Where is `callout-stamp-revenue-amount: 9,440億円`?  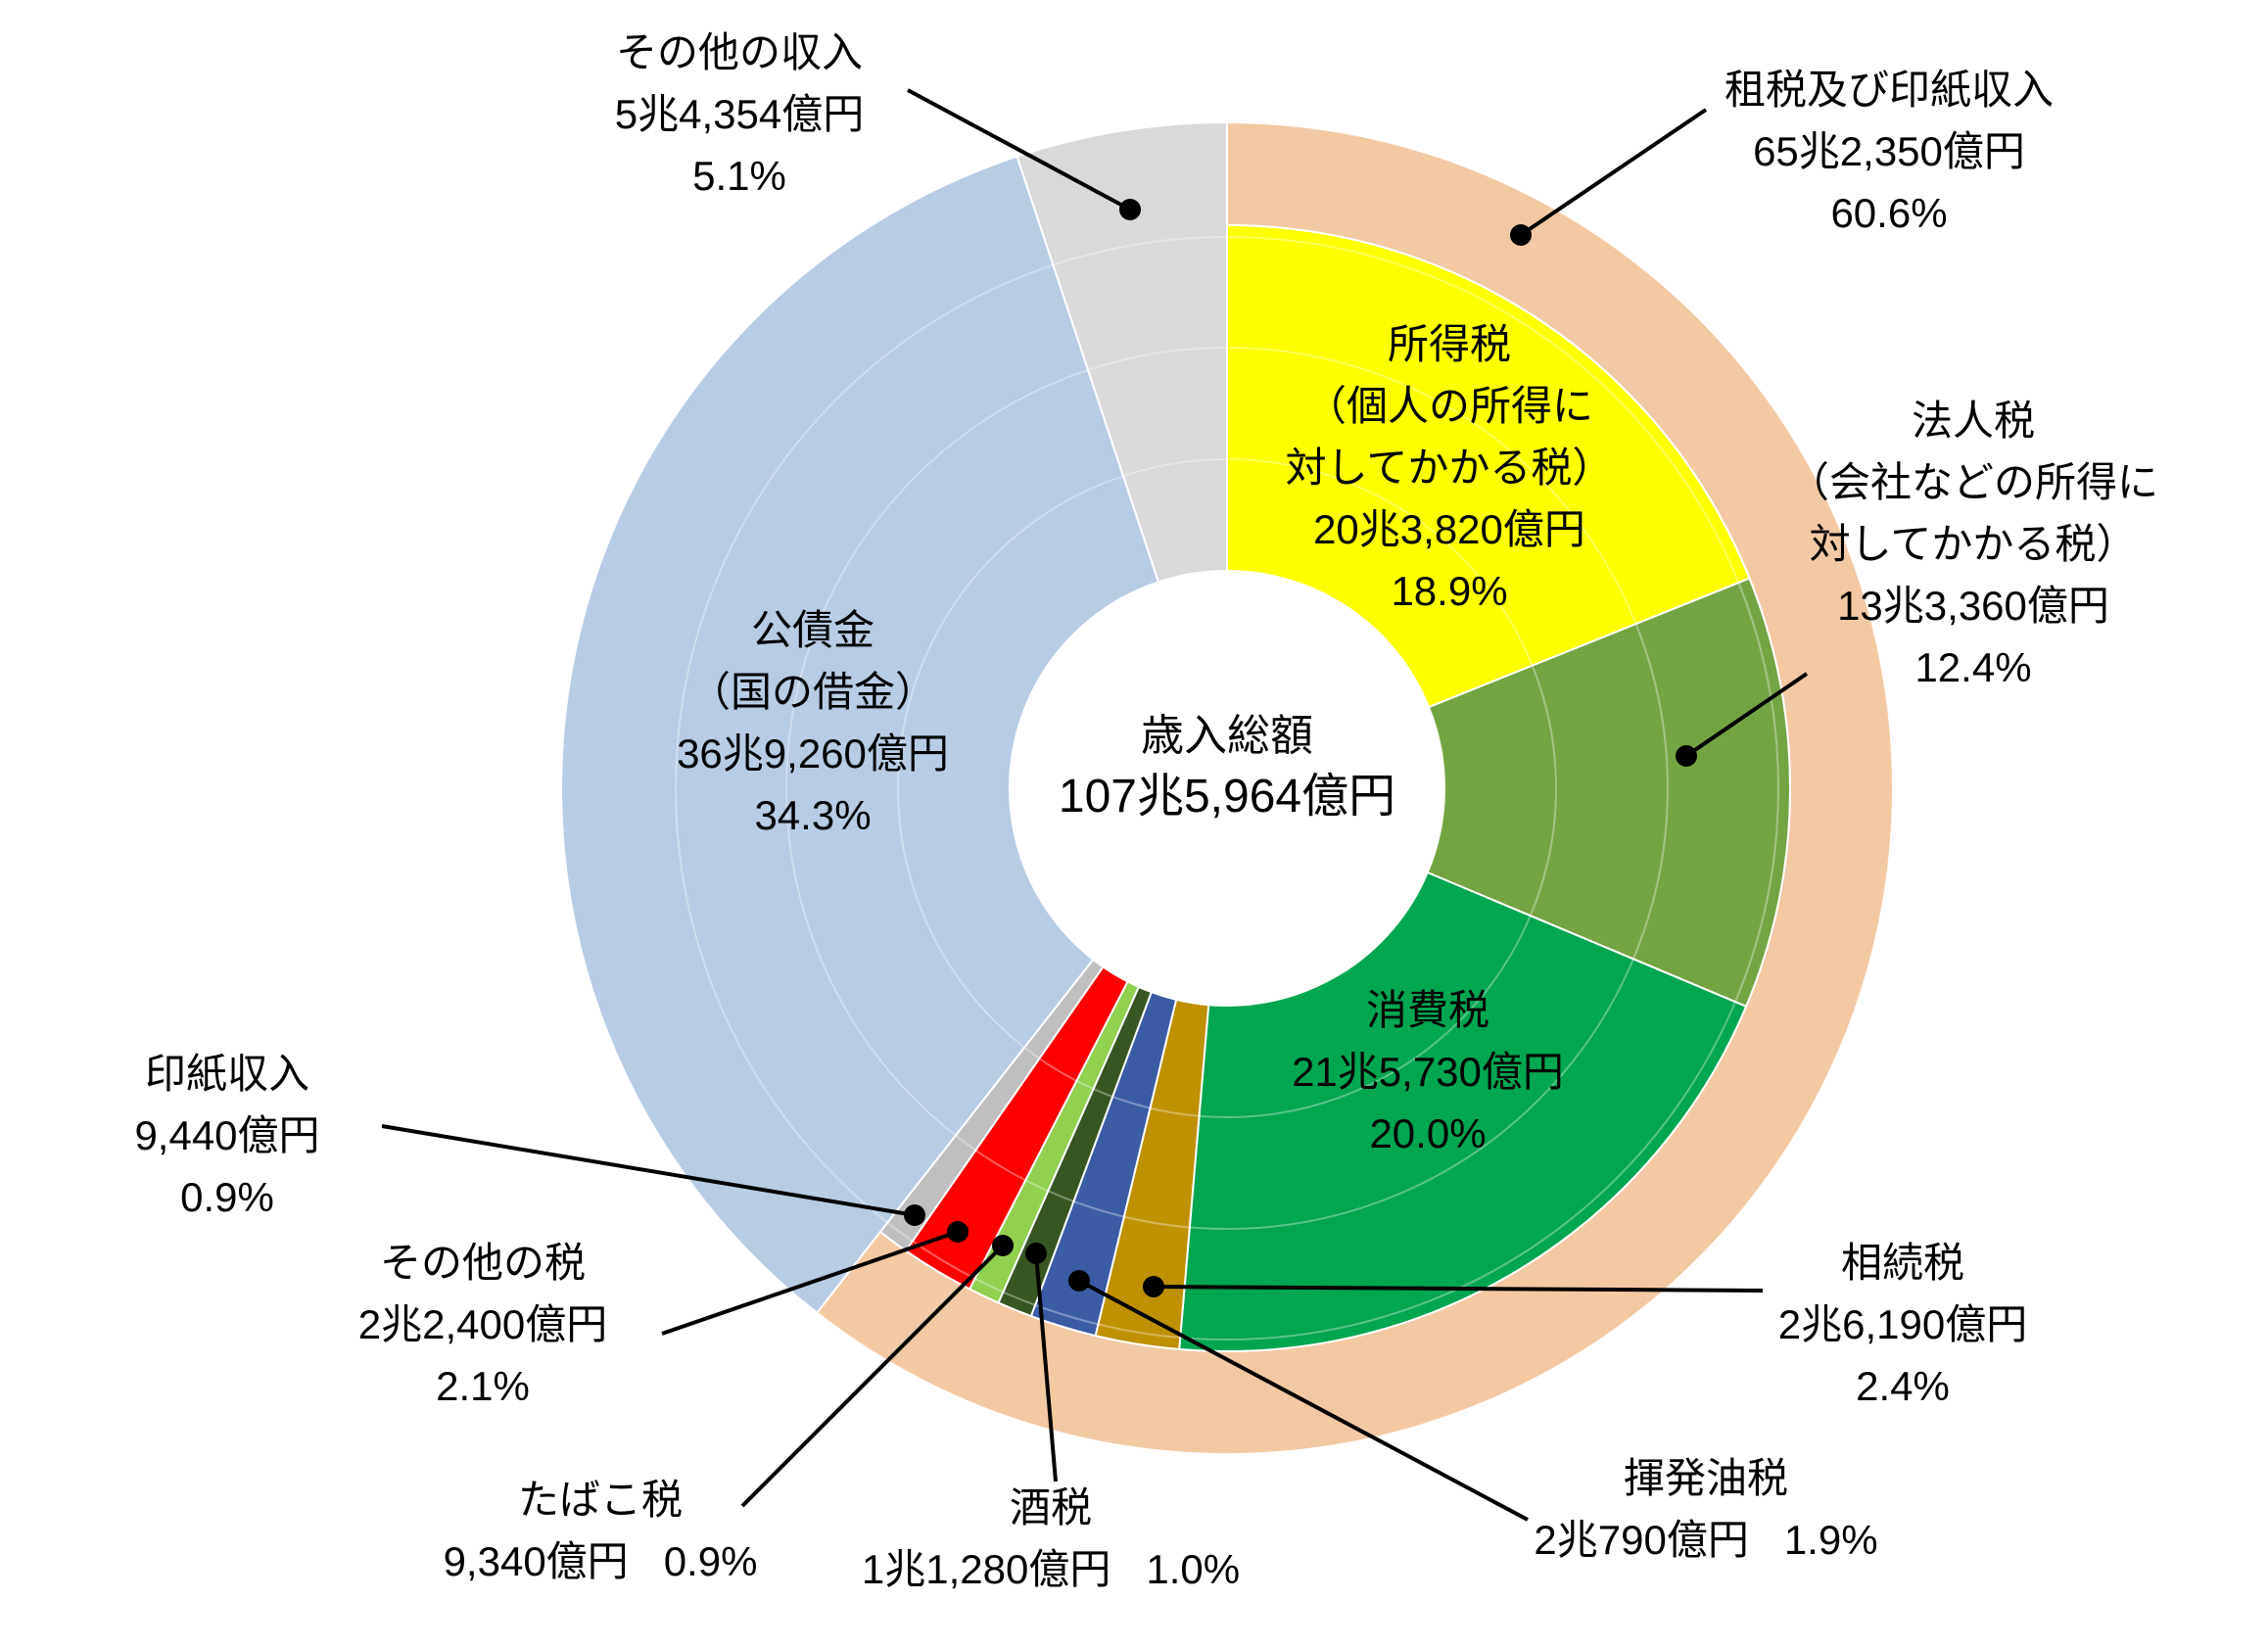
callout-stamp-revenue-amount: 9,440億円 is located at coordinates (227, 1135).